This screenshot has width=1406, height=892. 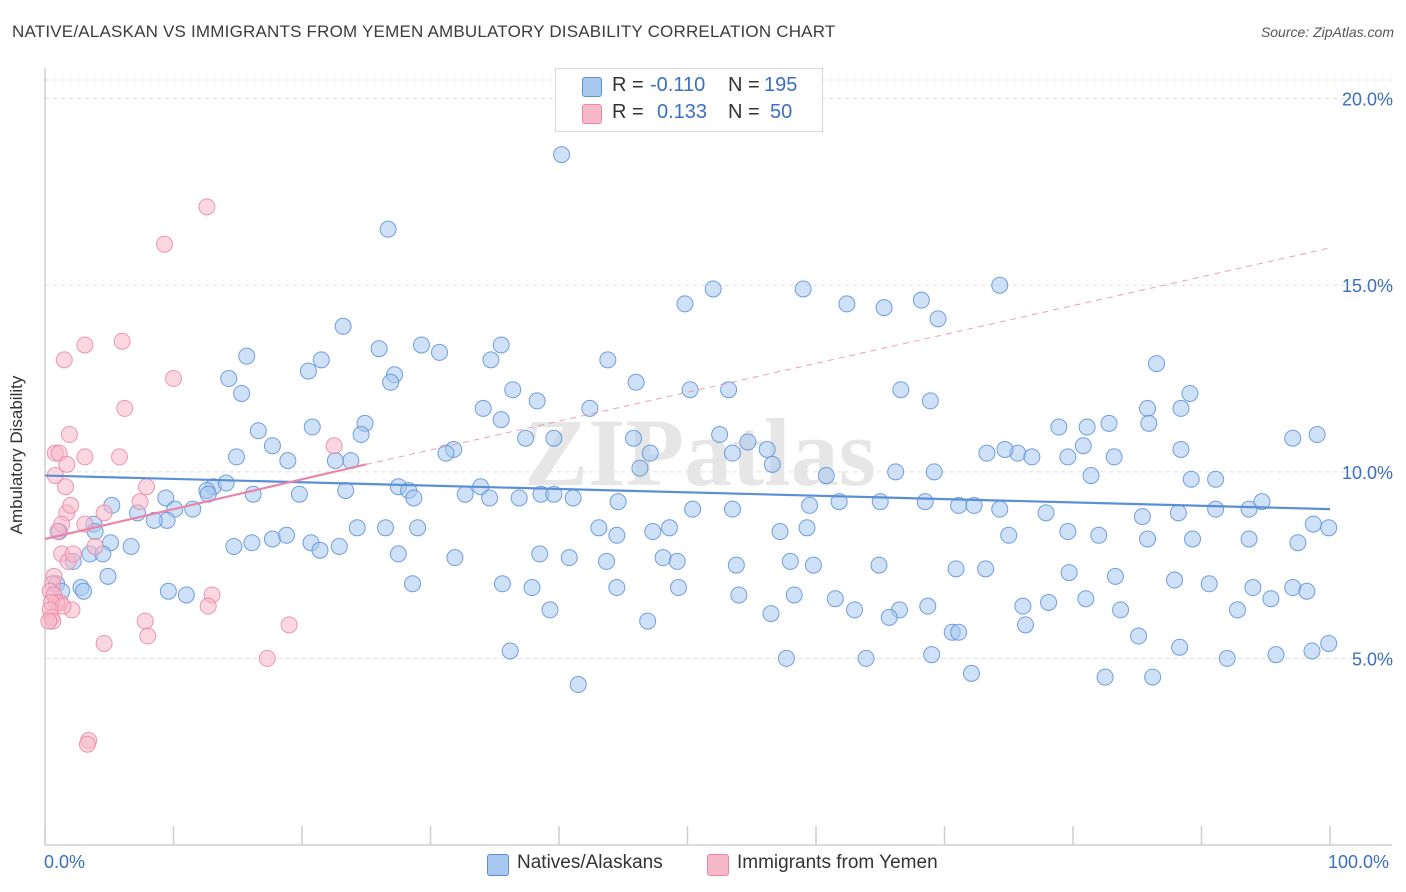 I want to click on y-tick-label: 15.0%, so click(x=1367, y=286).